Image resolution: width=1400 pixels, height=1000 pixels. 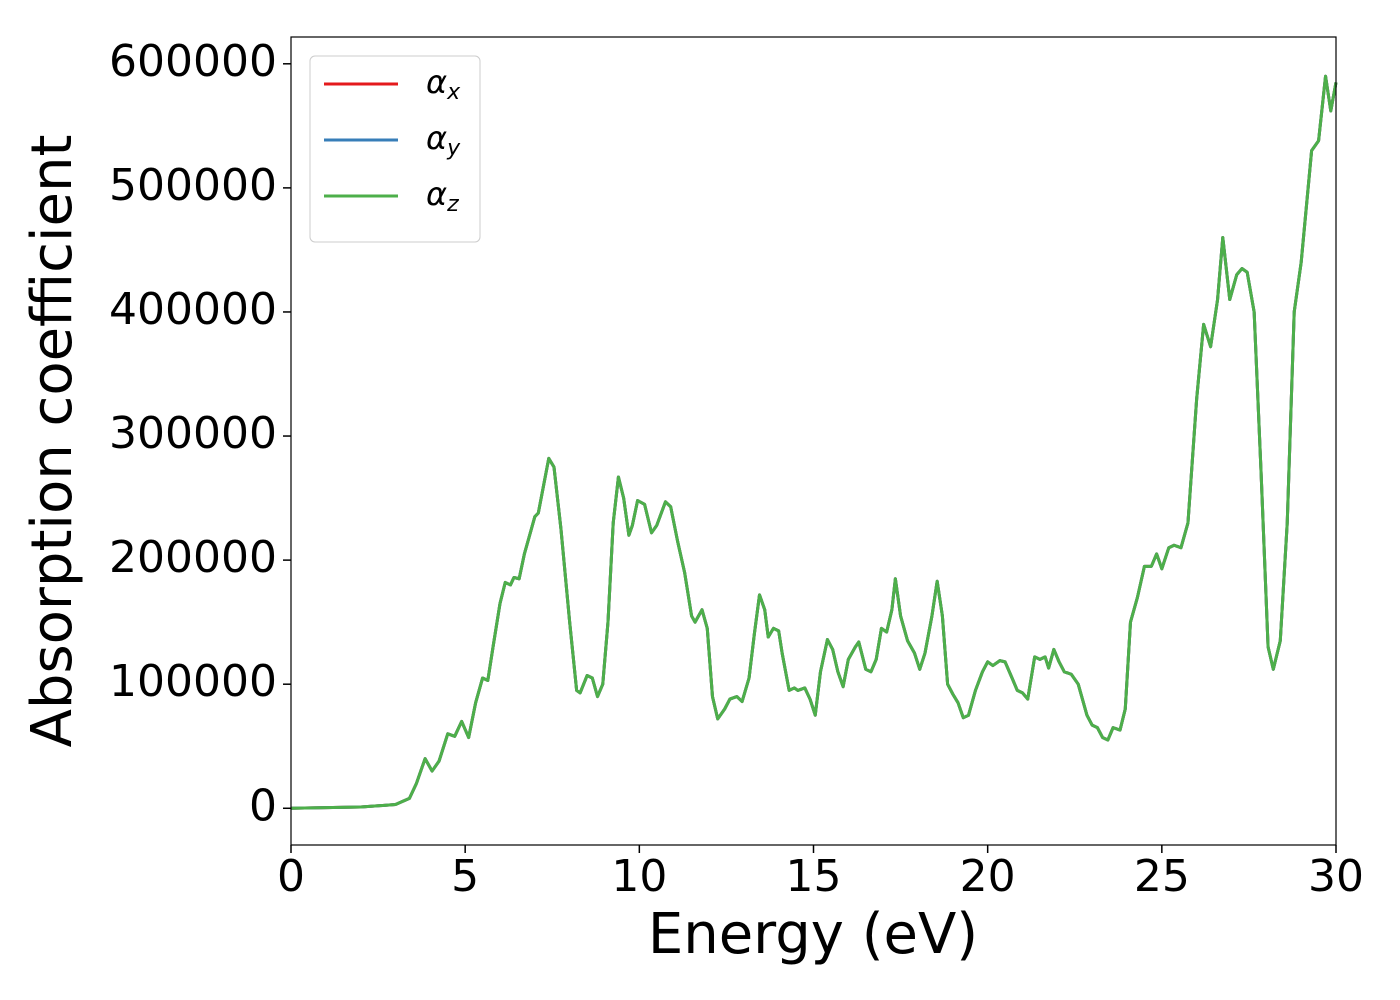 What do you see at coordinates (193, 185) in the screenshot?
I see `y-tick-label: 500000` at bounding box center [193, 185].